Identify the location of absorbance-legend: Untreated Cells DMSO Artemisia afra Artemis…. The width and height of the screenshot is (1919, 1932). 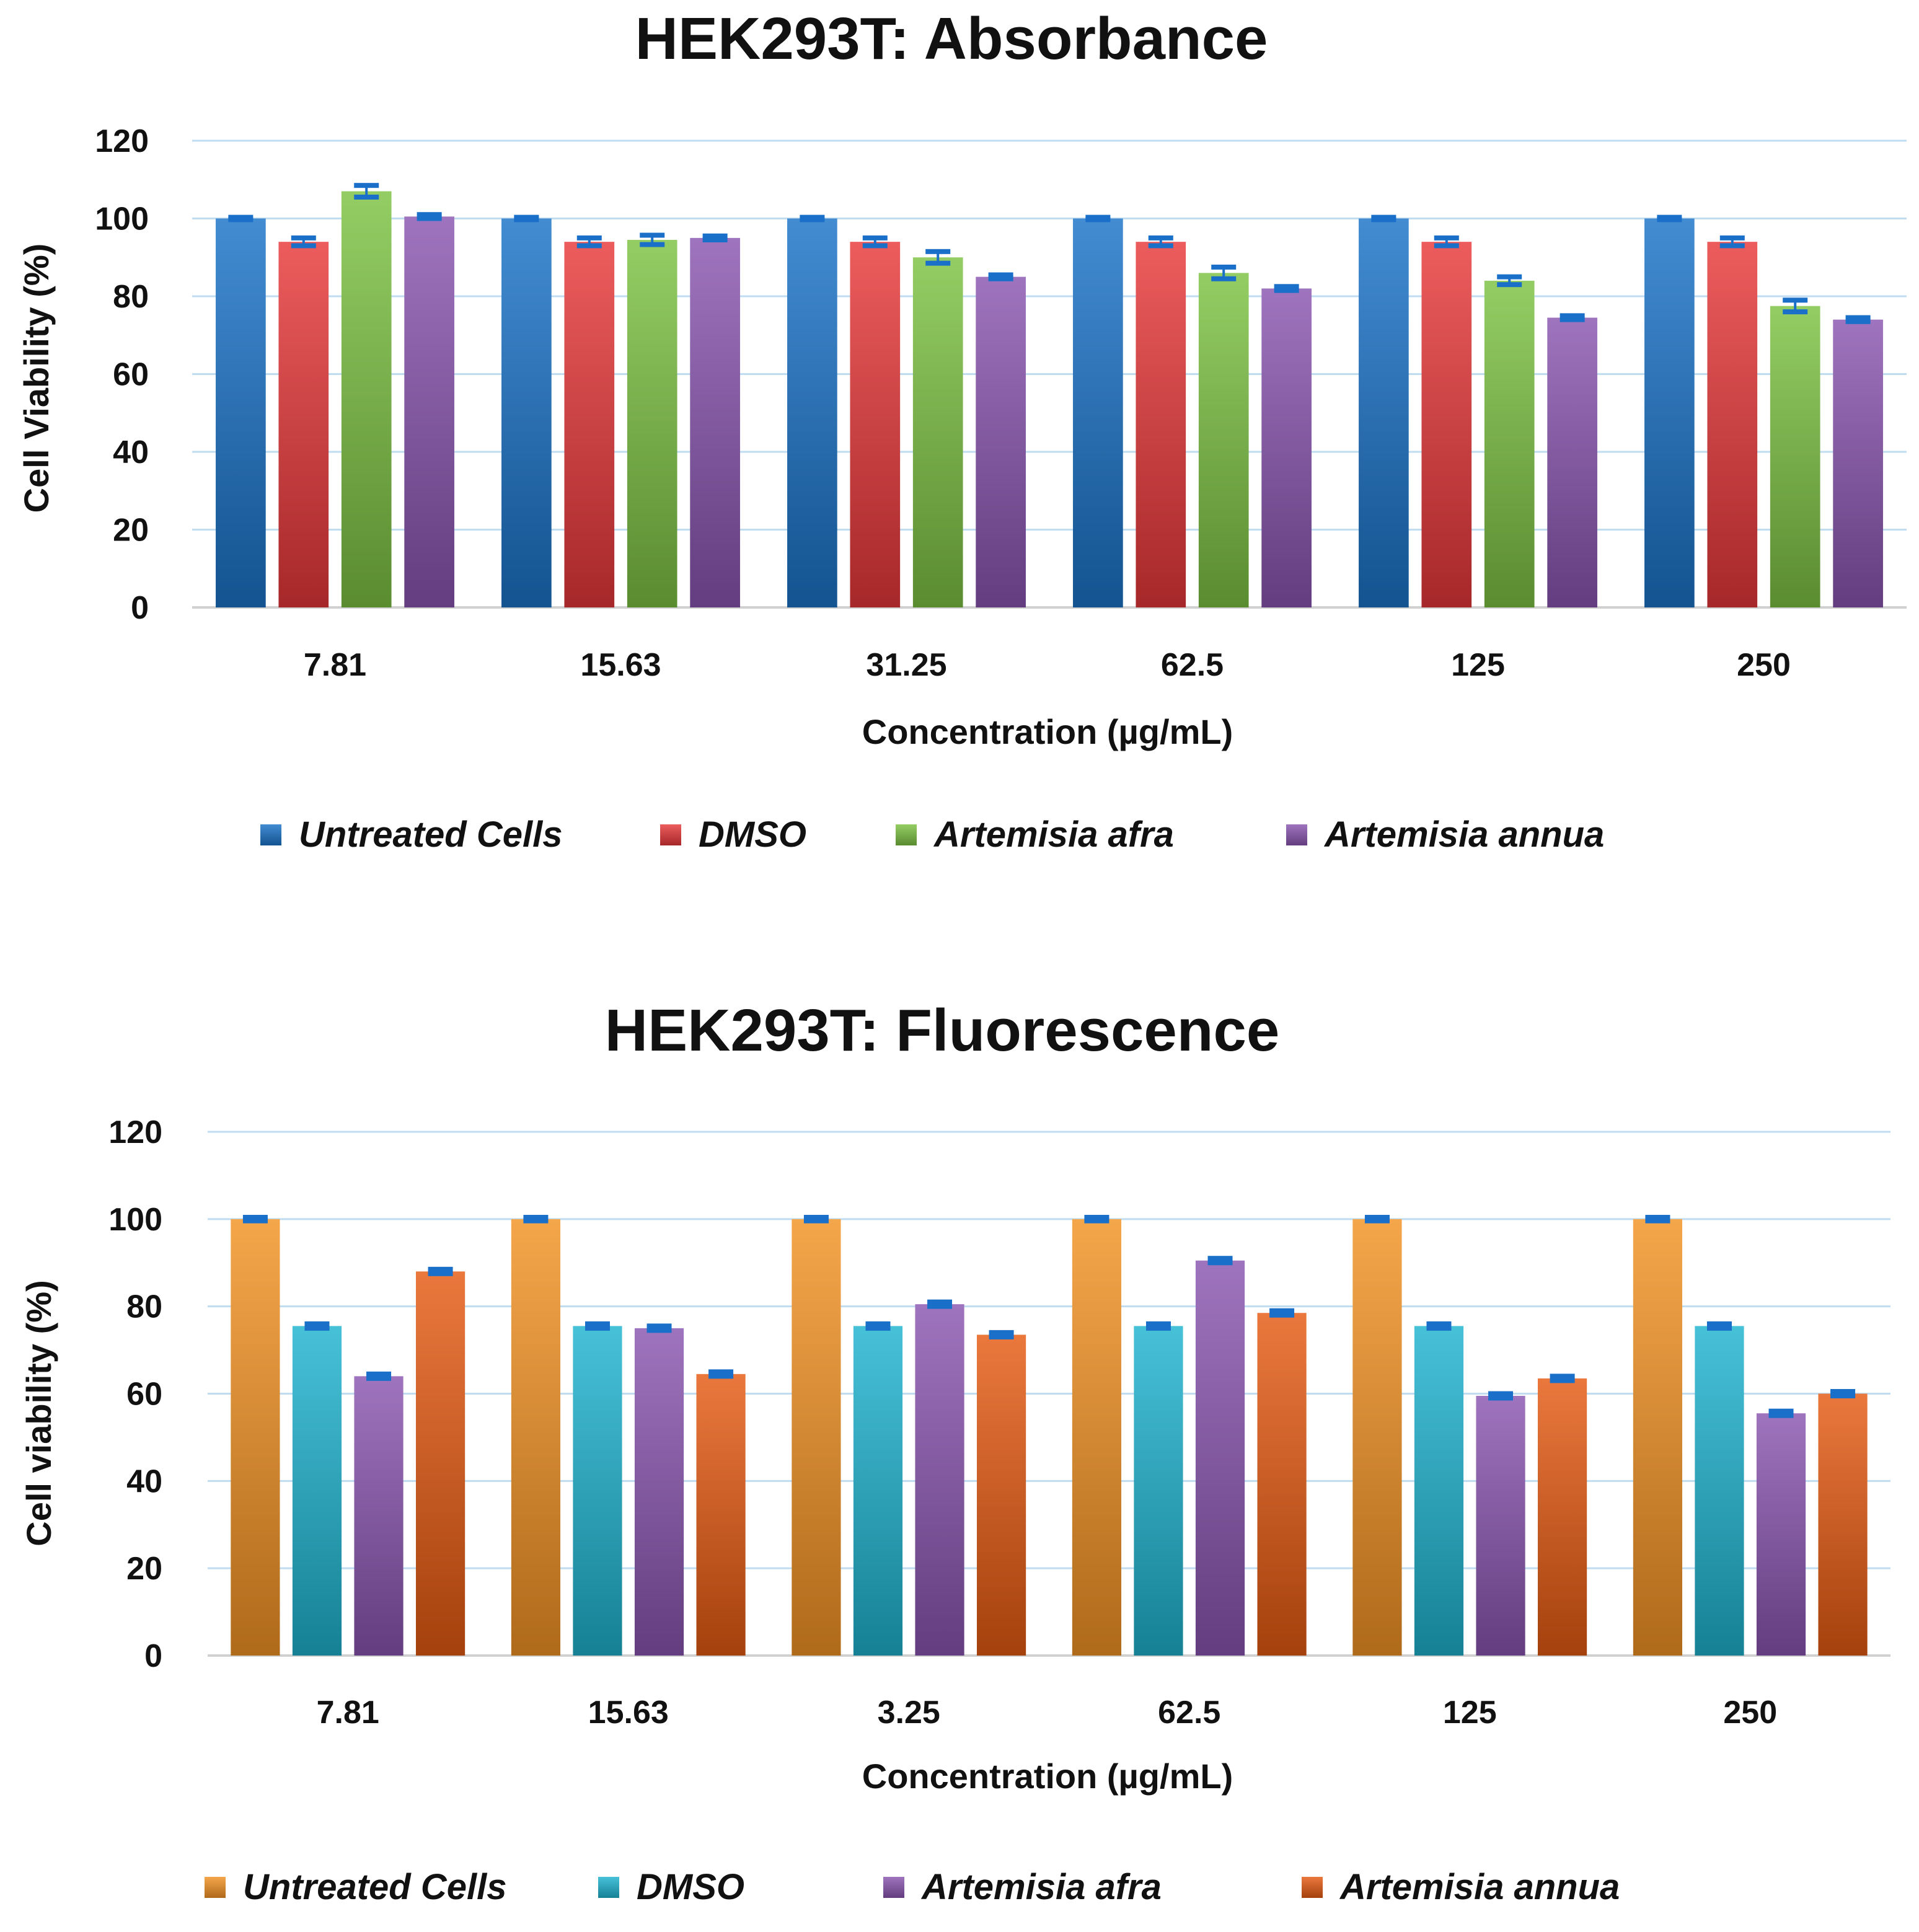
(932, 834).